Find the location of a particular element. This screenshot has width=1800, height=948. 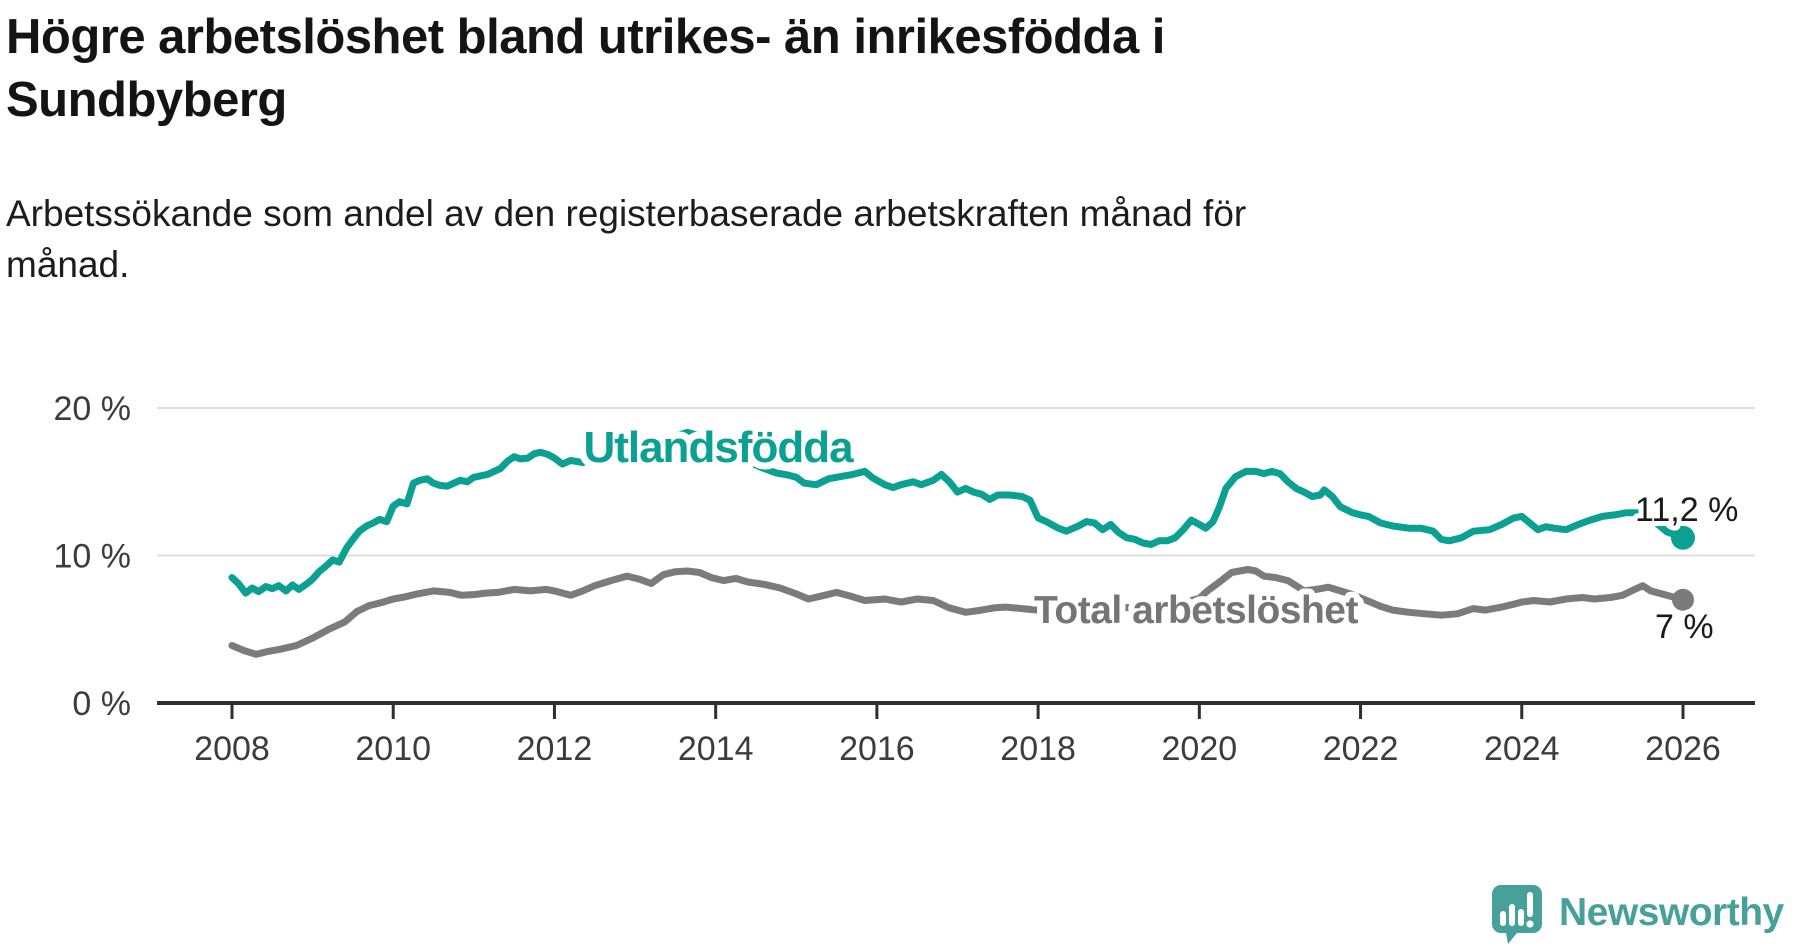

x-axis-label: 2008 is located at coordinates (232, 749).